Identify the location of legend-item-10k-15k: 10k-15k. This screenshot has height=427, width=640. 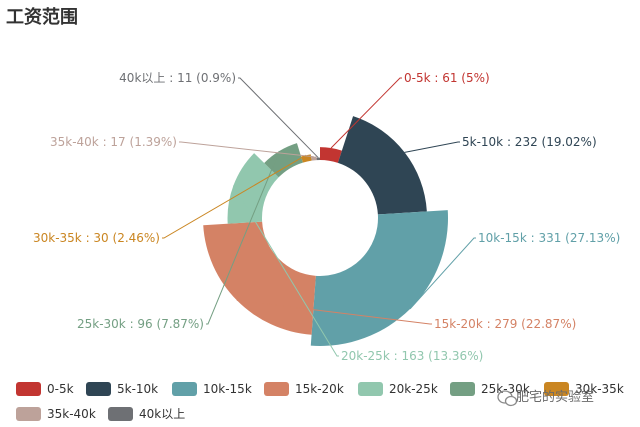
(212, 389).